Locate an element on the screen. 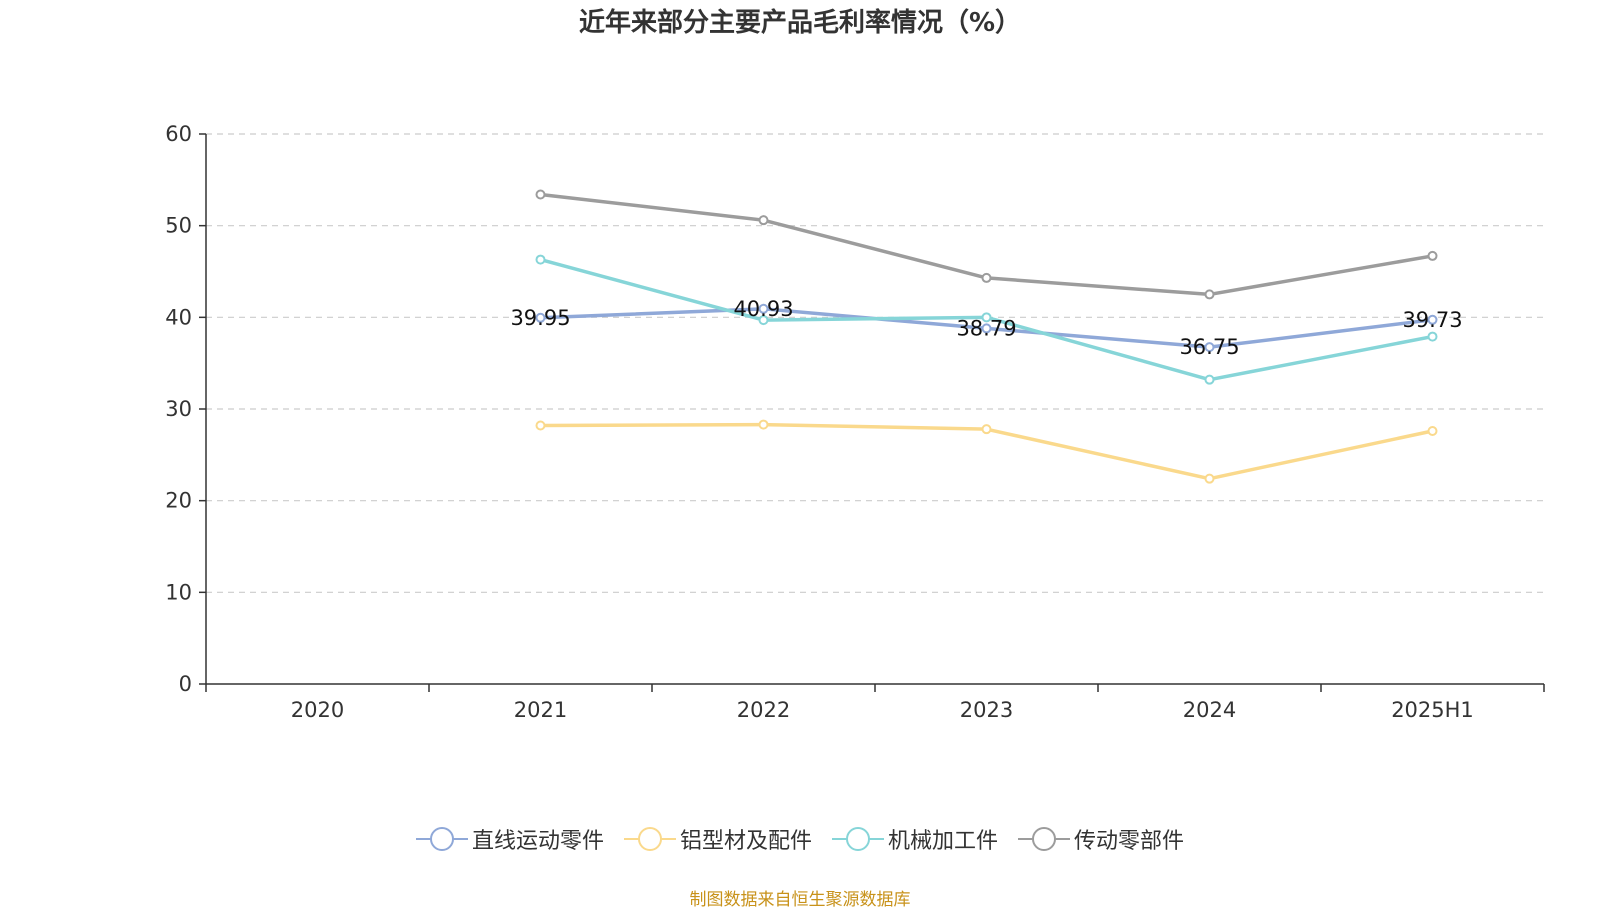 Image resolution: width=1600 pixels, height=910 pixels. x-tick-label: 2023 is located at coordinates (986, 710).